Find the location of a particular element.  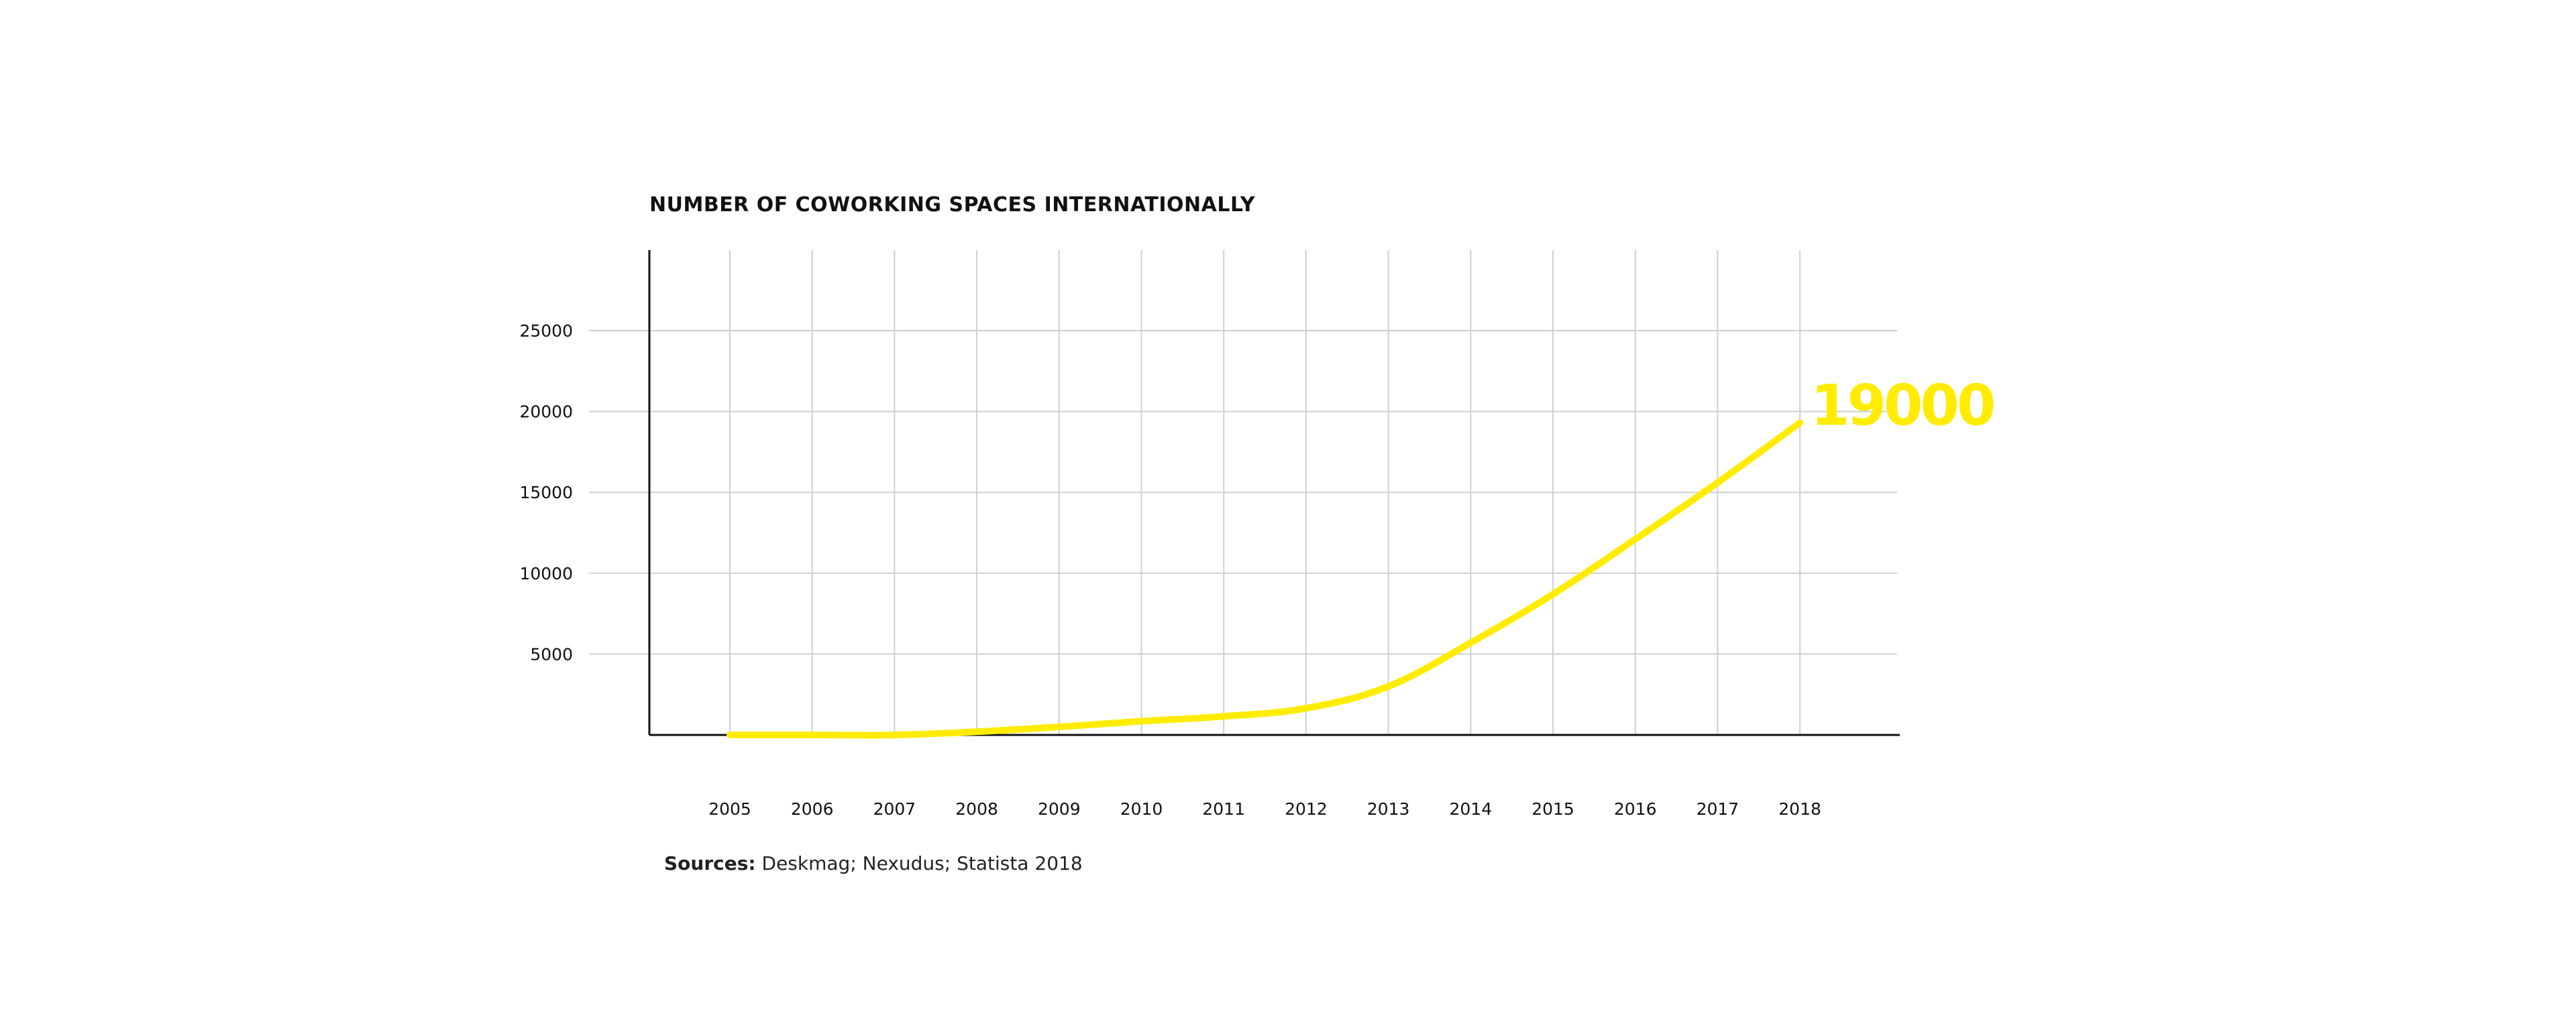

x-tick-label: 2014 is located at coordinates (1470, 809).